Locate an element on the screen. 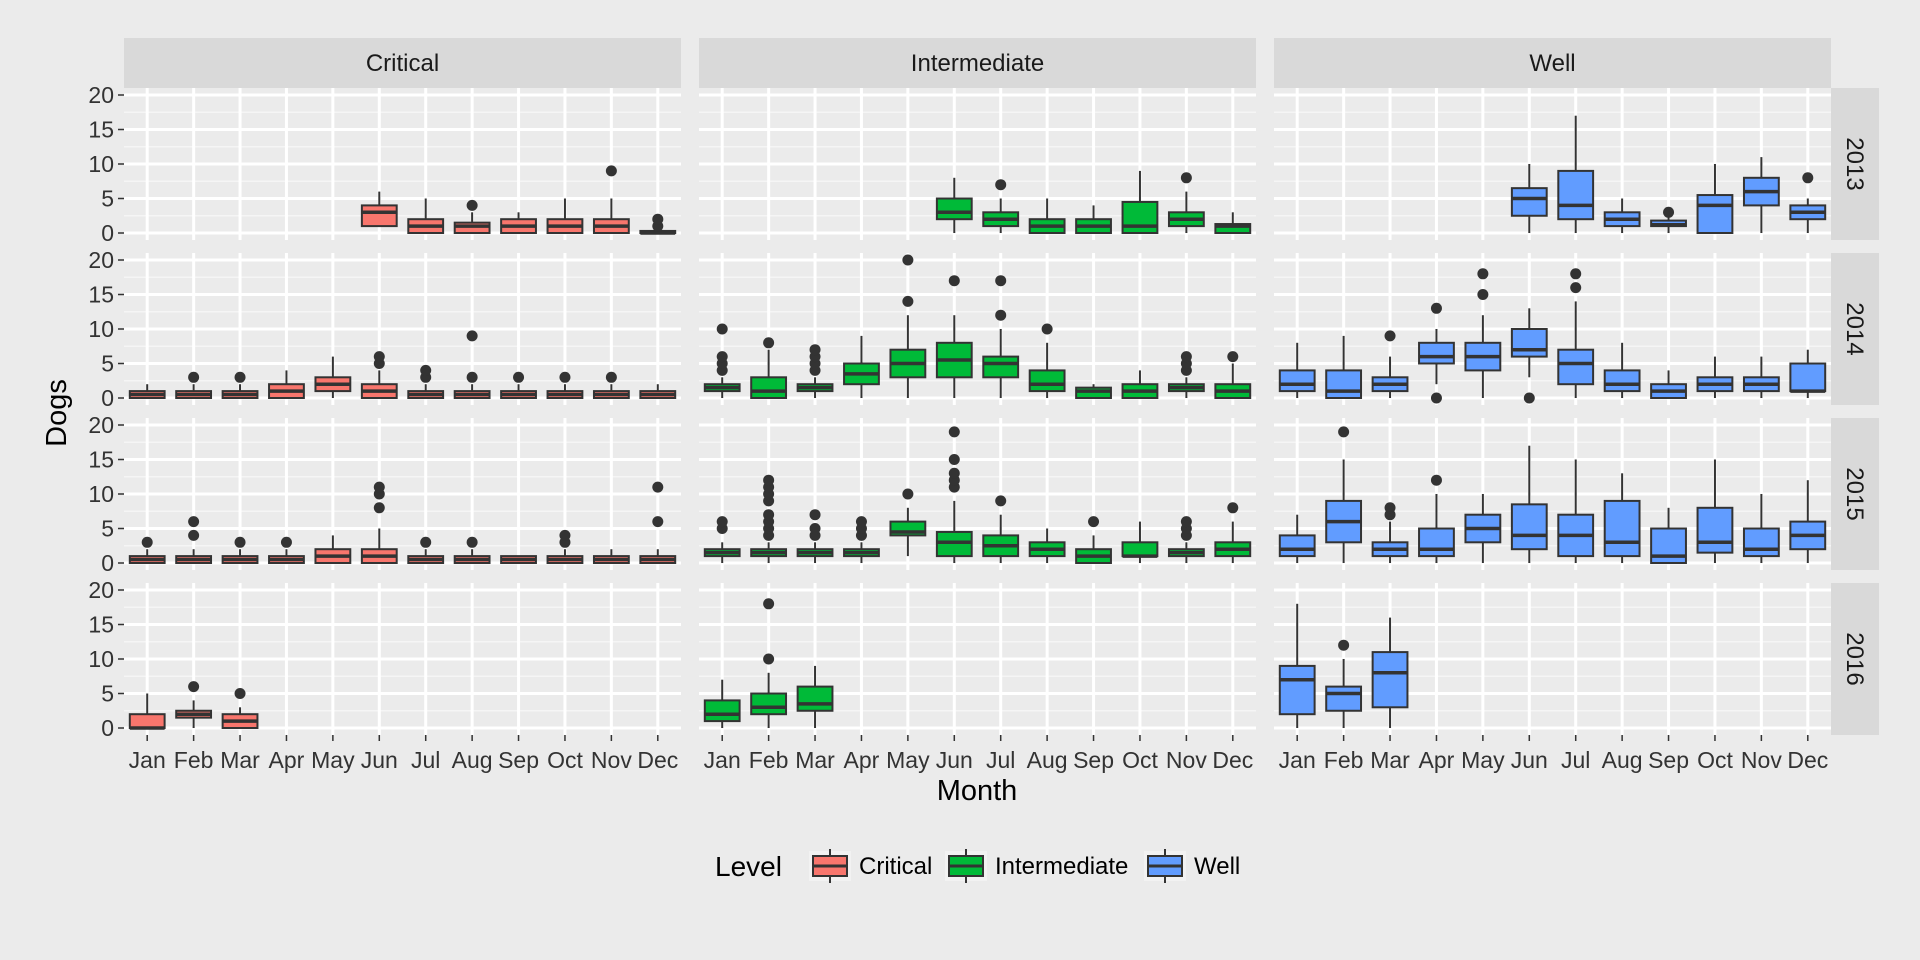 The width and height of the screenshot is (1920, 960). boxplot-critical-2015-may is located at coordinates (333, 550).